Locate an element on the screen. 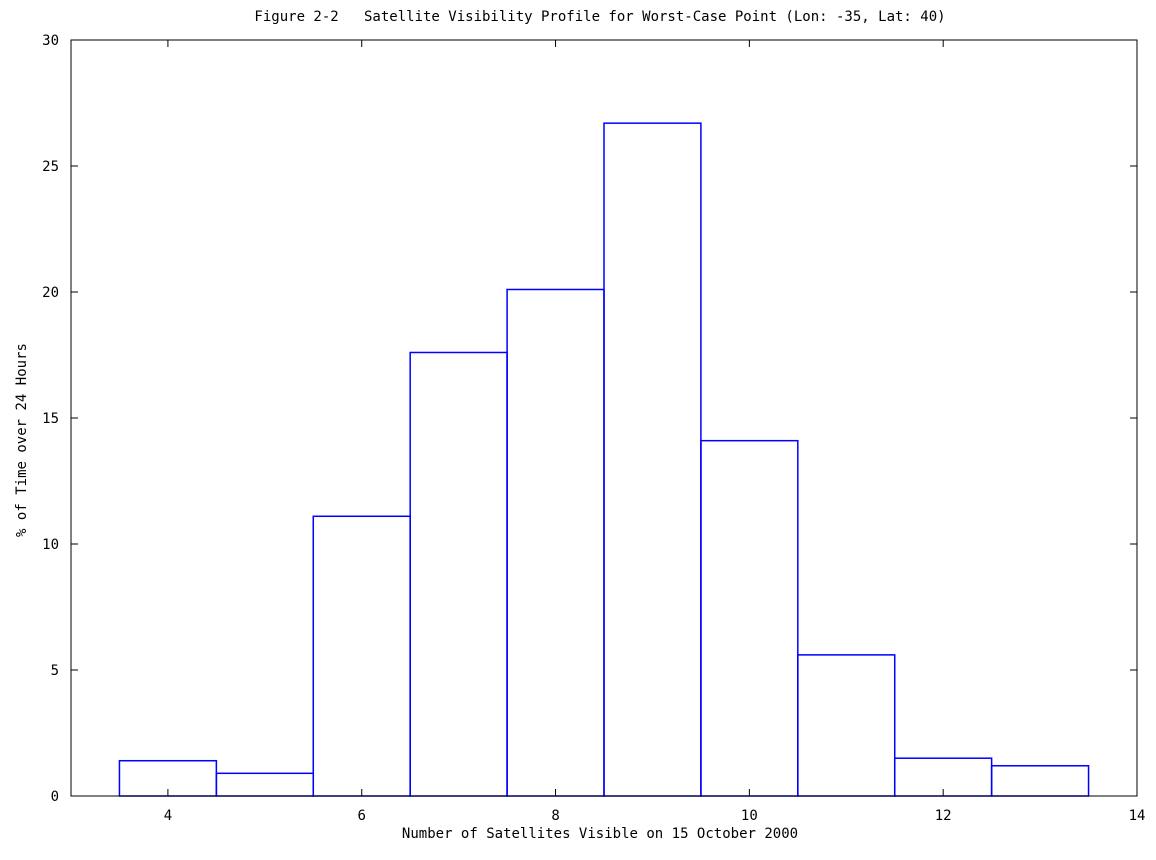 Image resolution: width=1156 pixels, height=860 pixels. x-tick-label: 14 is located at coordinates (1137, 816).